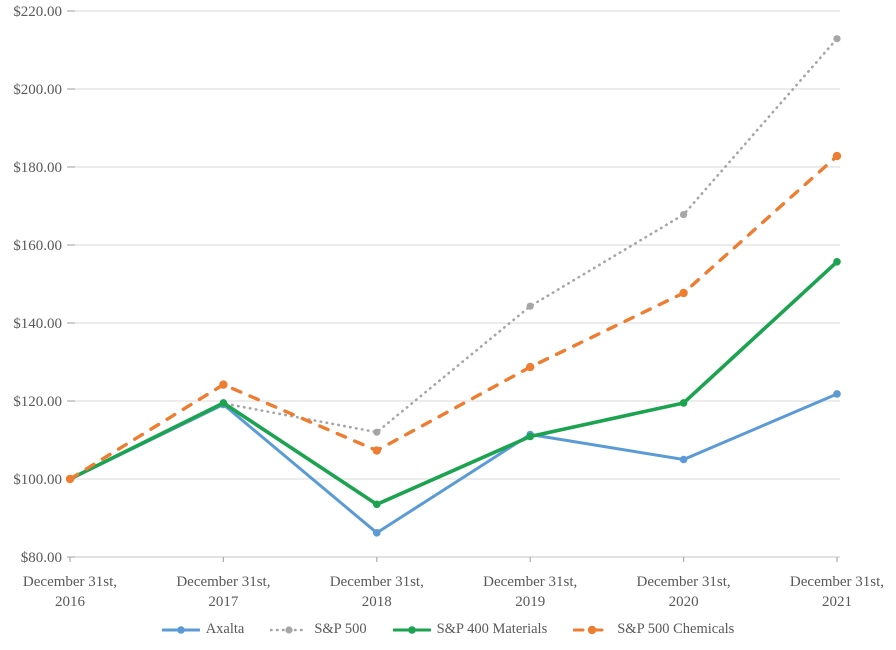 The image size is (896, 650). I want to click on legend-item-axalta: Axalta, so click(203, 629).